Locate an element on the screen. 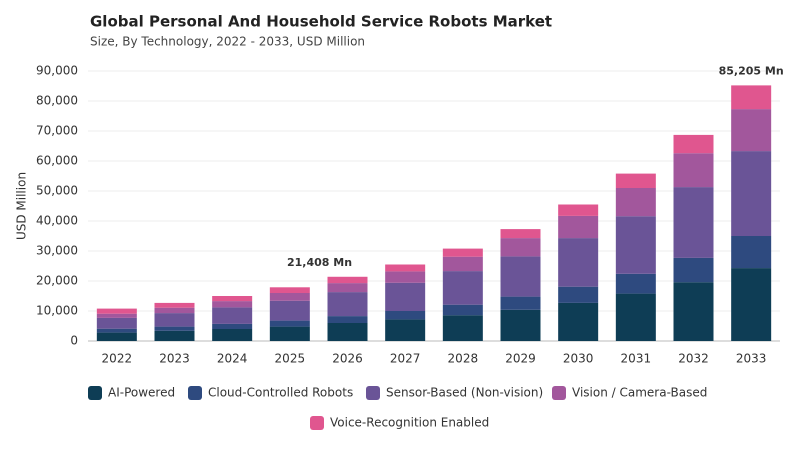 This screenshot has width=800, height=450. y-tick-label: 80,000 is located at coordinates (57, 101).